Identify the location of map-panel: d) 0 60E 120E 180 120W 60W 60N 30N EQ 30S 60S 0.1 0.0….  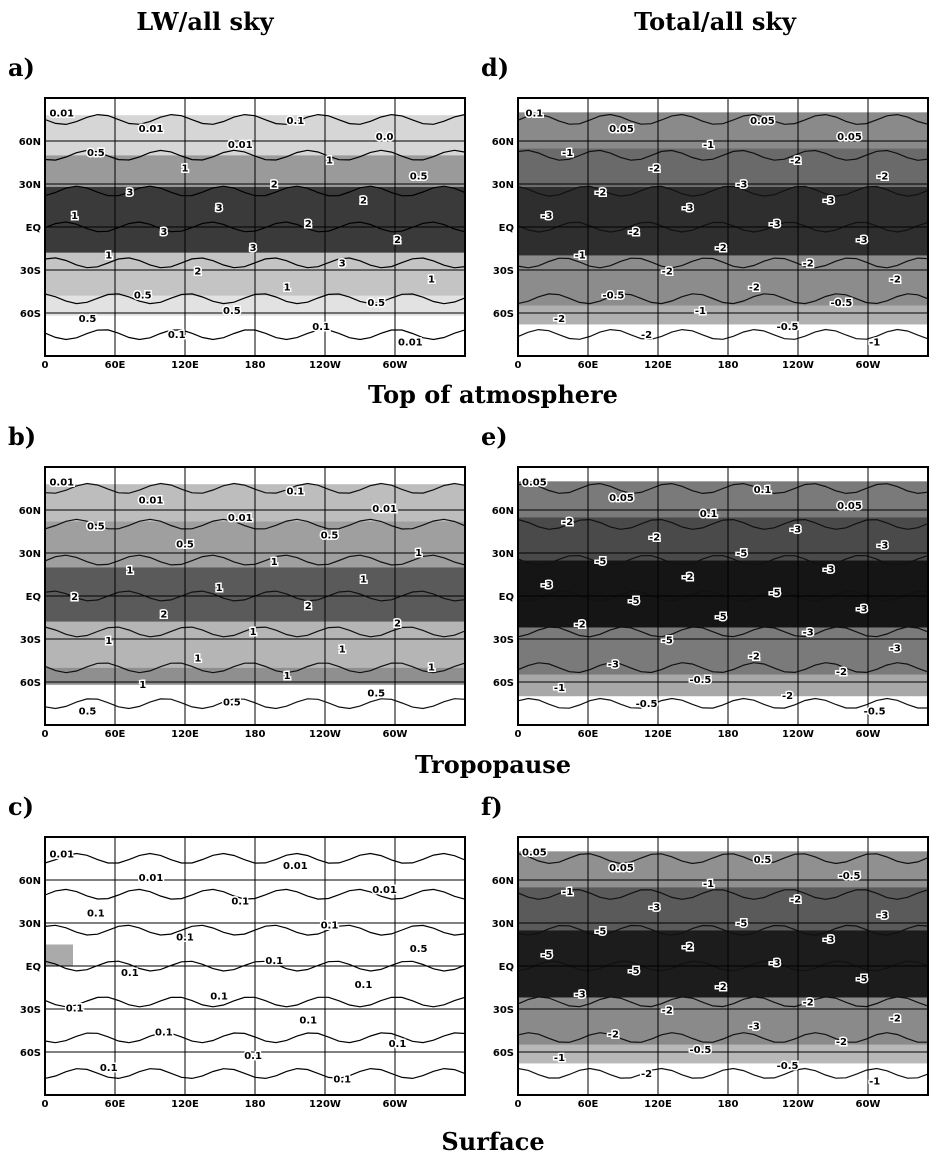
(705, 212).